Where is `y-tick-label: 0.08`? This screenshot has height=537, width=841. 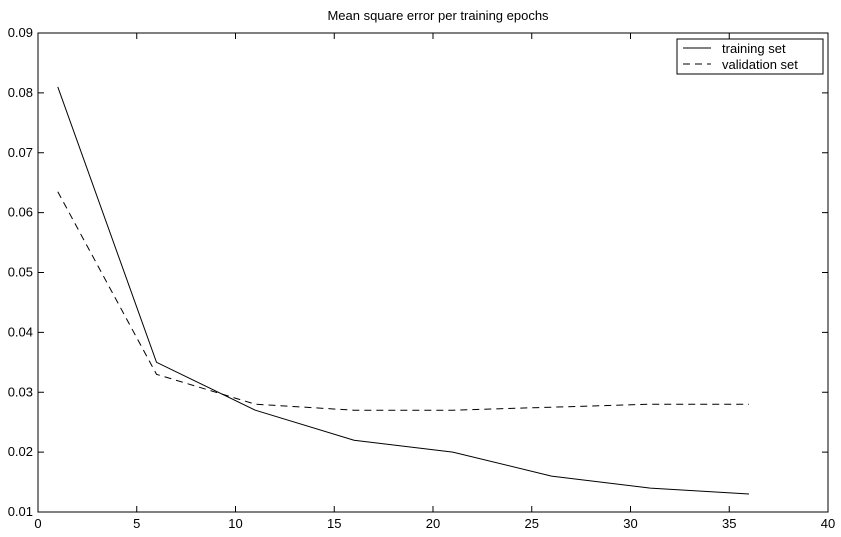 y-tick-label: 0.08 is located at coordinates (20, 92).